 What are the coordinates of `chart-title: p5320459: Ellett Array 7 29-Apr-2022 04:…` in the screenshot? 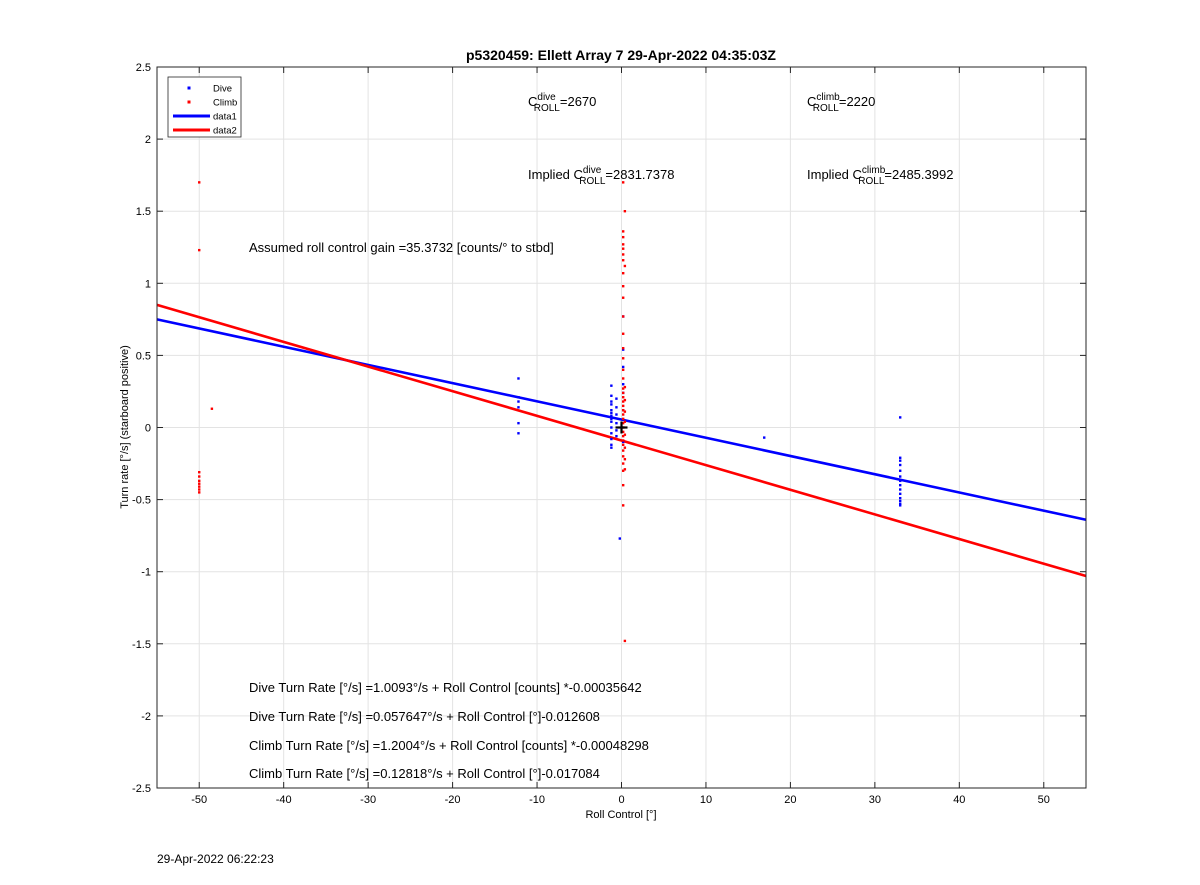 It's located at (621, 55).